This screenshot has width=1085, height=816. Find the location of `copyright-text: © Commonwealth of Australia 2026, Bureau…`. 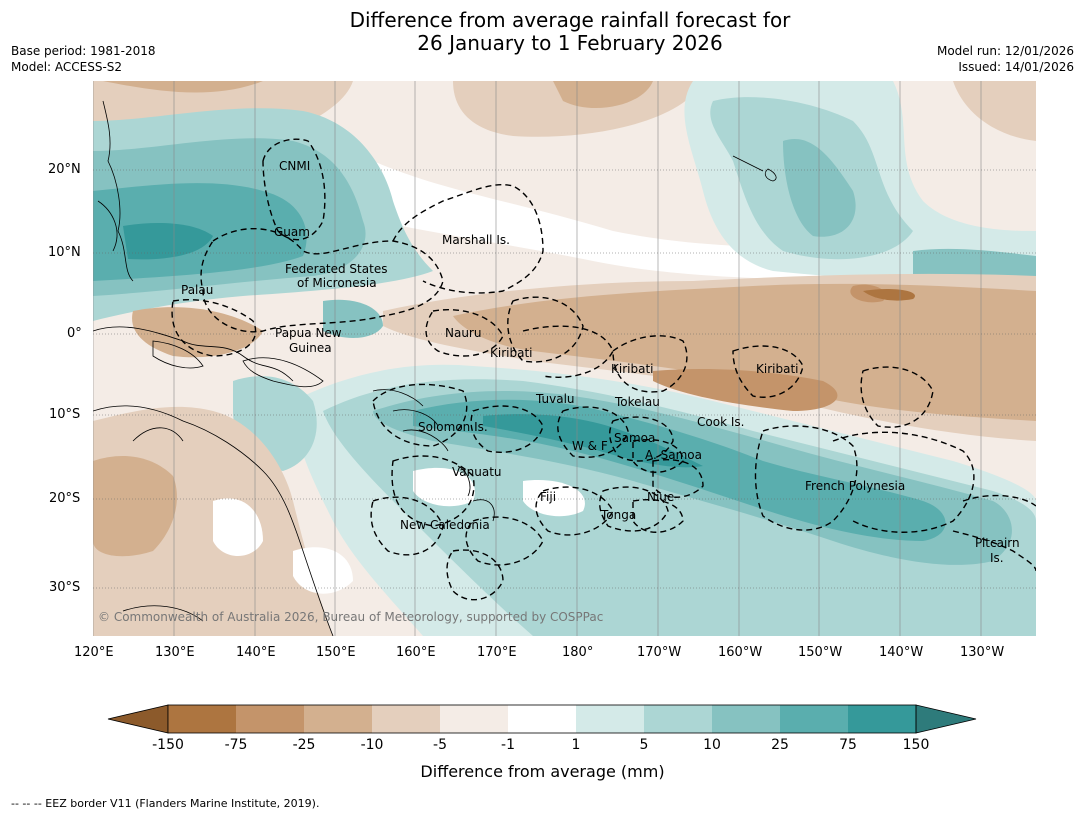

copyright-text: © Commonwealth of Australia 2026, Bureau… is located at coordinates (350, 617).